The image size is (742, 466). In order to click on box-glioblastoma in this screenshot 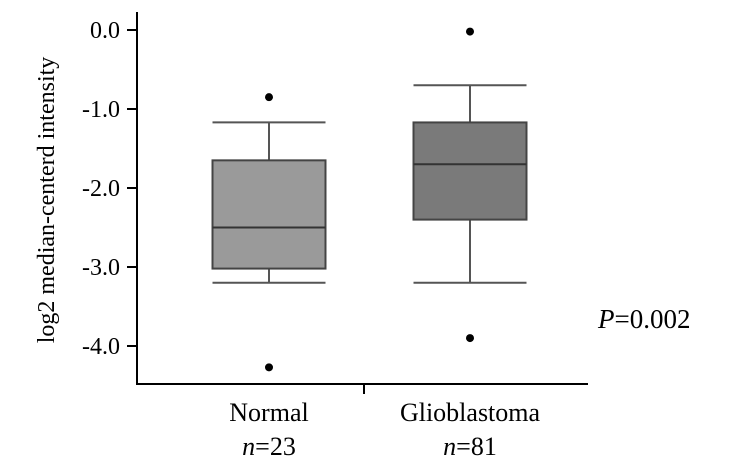, I will do `click(470, 185)`.